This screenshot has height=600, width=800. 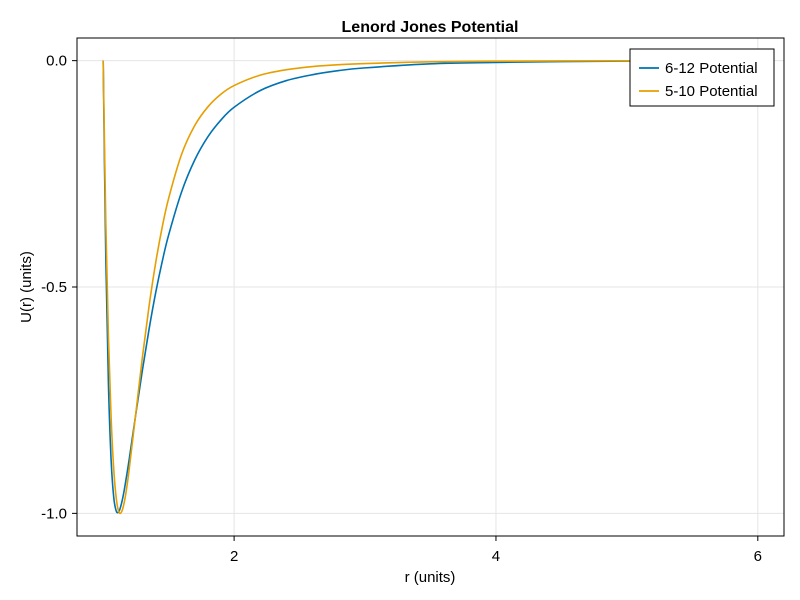 What do you see at coordinates (430, 27) in the screenshot?
I see `chart-title: Lenord Jones Potential` at bounding box center [430, 27].